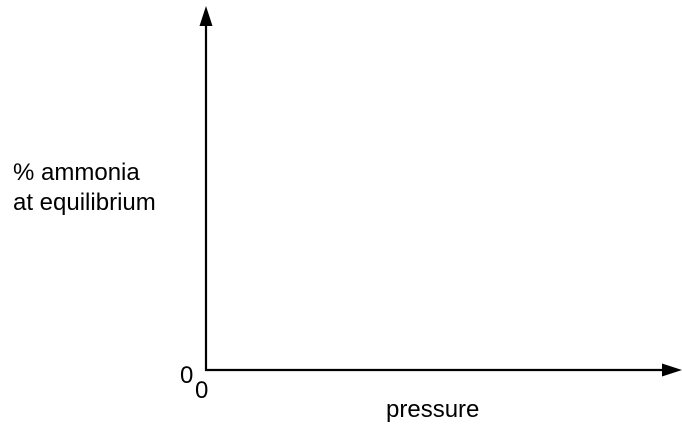  What do you see at coordinates (206, 16) in the screenshot?
I see `y-axis-arrowhead` at bounding box center [206, 16].